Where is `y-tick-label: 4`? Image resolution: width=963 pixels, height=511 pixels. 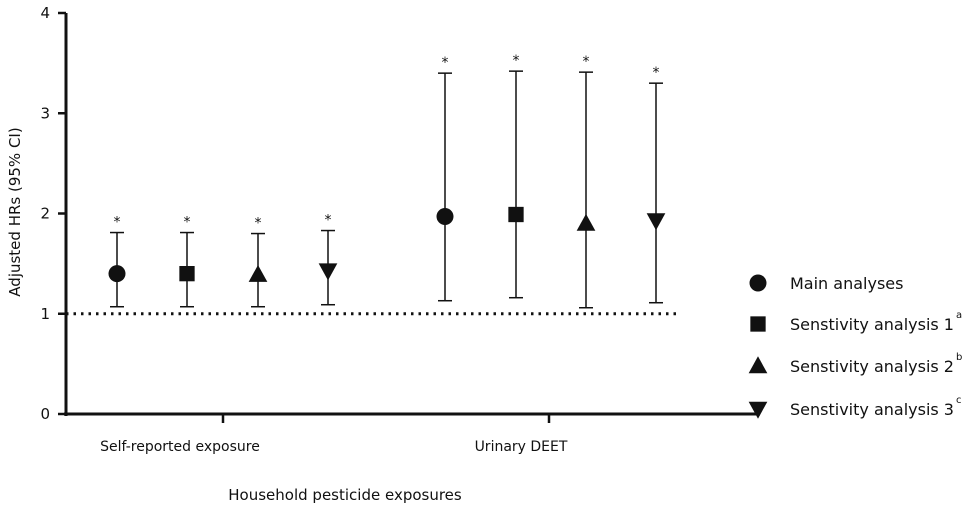 y-tick-label: 4 is located at coordinates (45, 13).